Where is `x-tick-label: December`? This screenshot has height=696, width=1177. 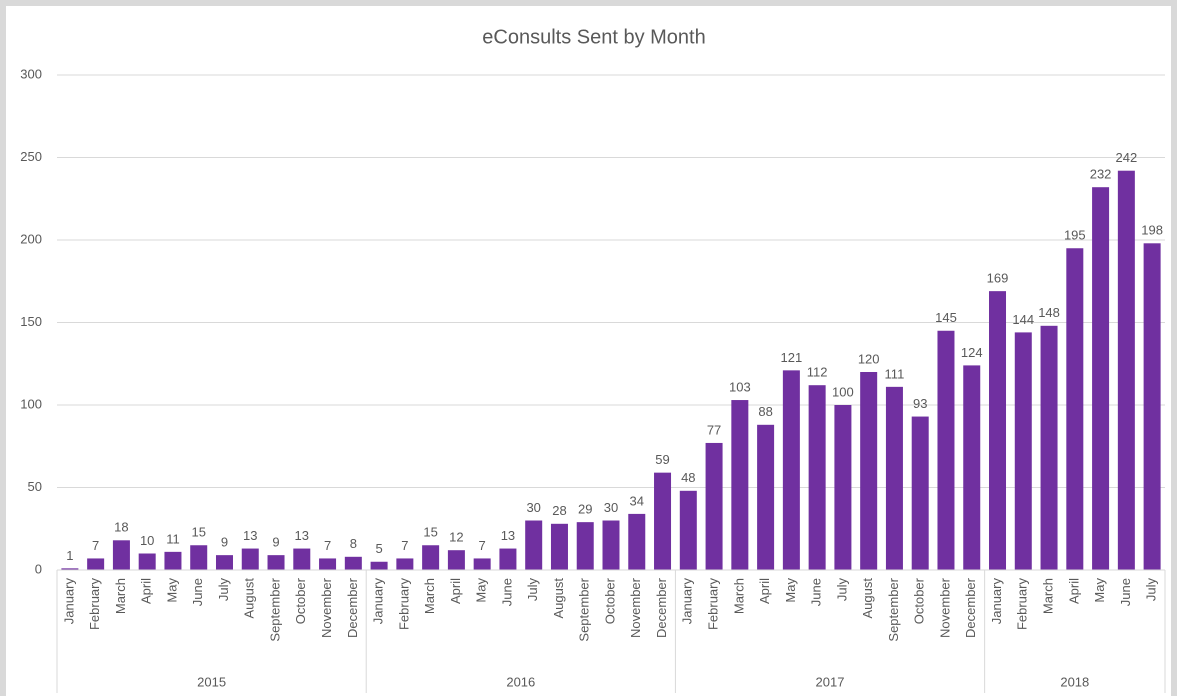
x-tick-label: December is located at coordinates (661, 607).